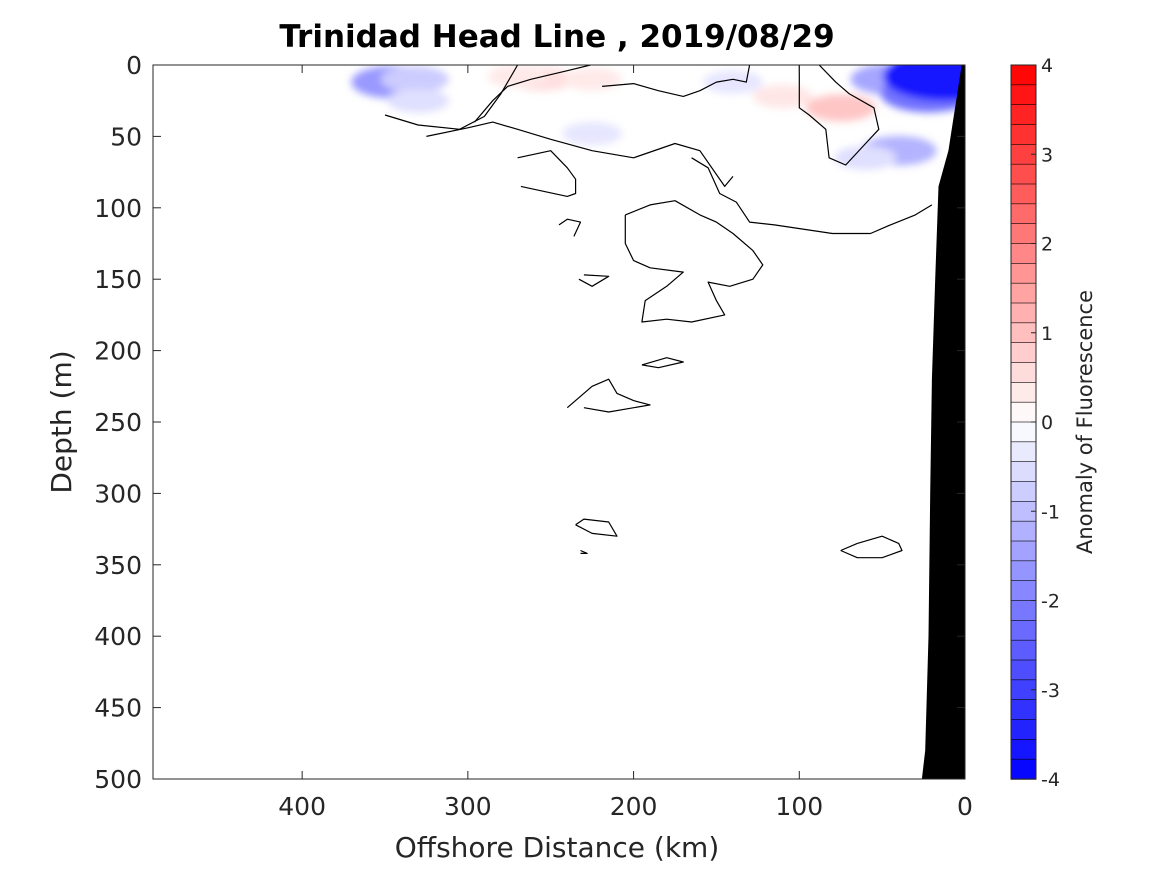  What do you see at coordinates (118, 422) in the screenshot?
I see `y-tick-label: 250` at bounding box center [118, 422].